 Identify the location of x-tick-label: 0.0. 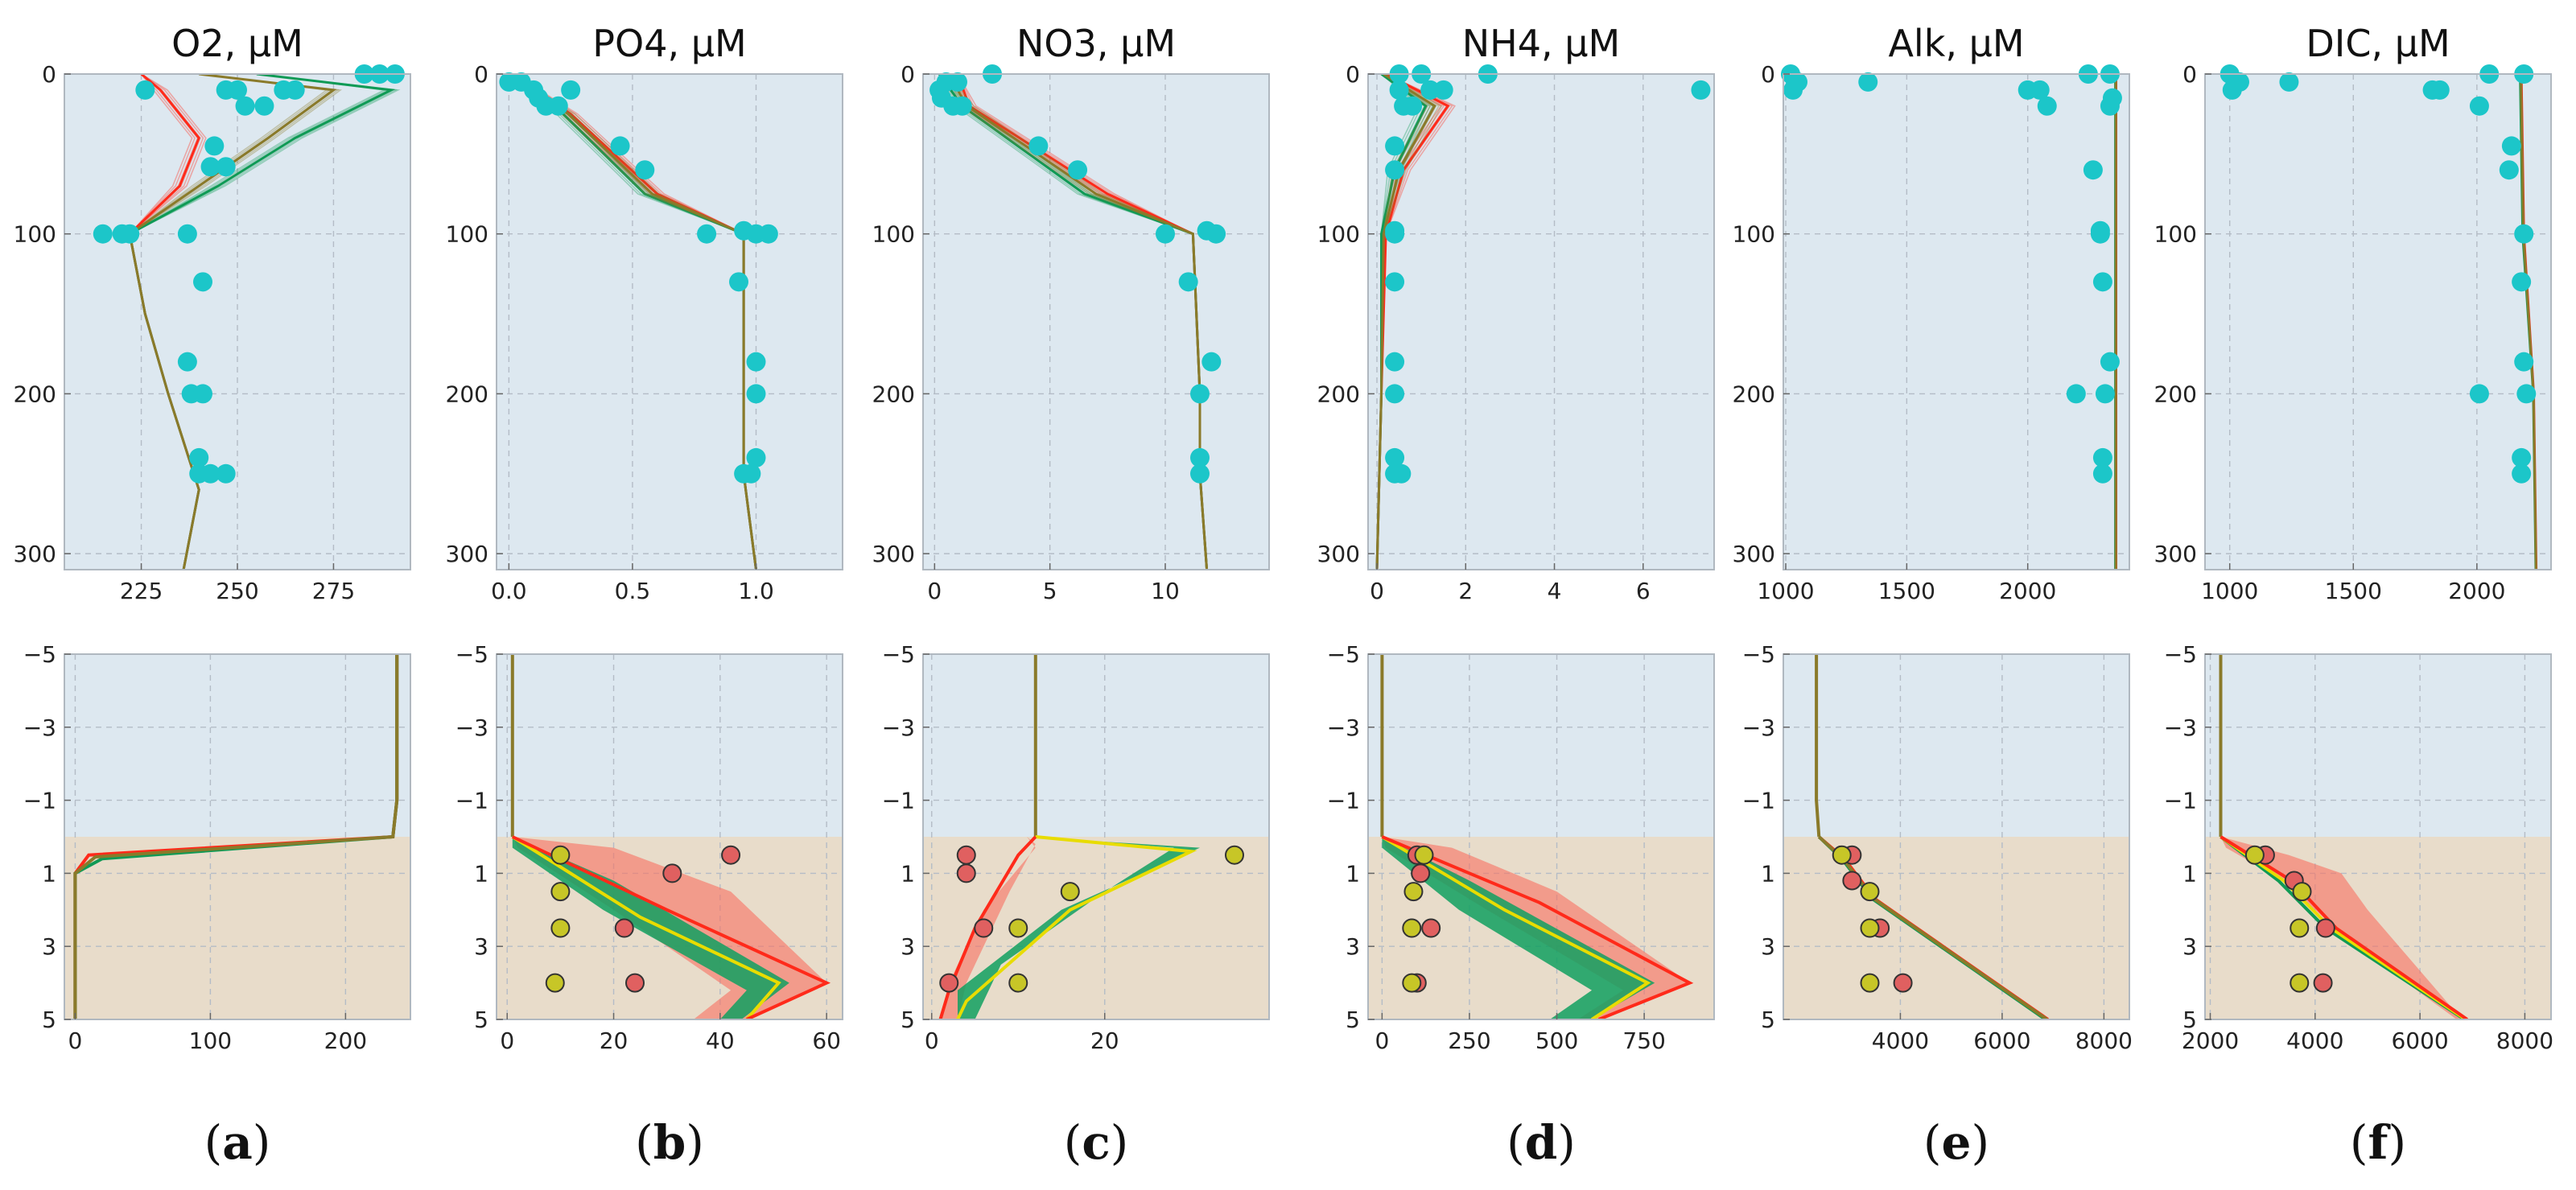
(509, 591).